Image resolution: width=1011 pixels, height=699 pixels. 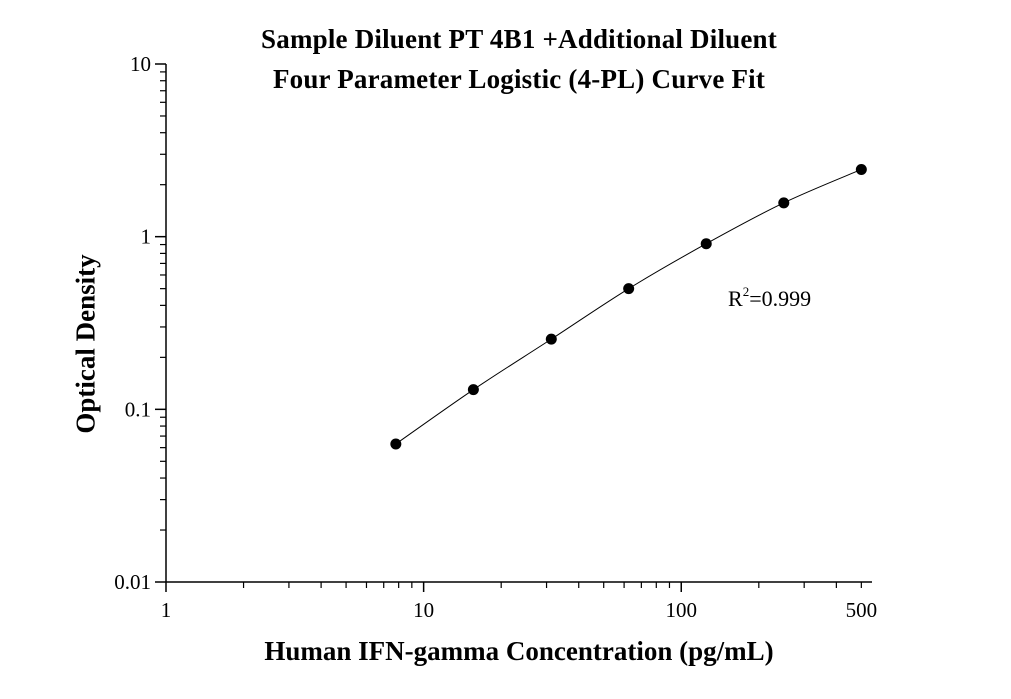 What do you see at coordinates (769, 297) in the screenshot?
I see `r-squared-annotation: R2=0.999` at bounding box center [769, 297].